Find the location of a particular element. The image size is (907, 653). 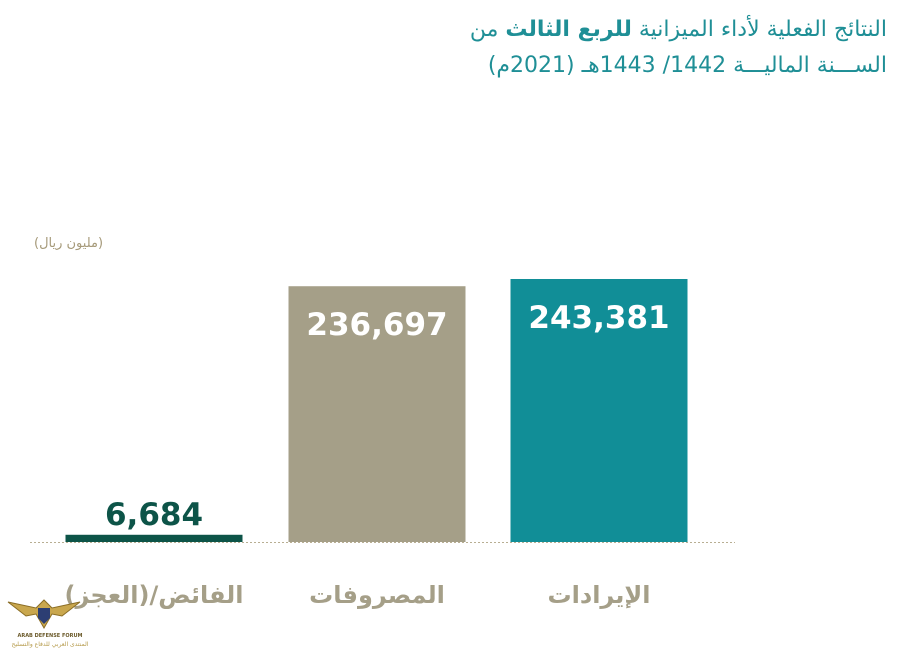

title-line-1-bold: للربع الثالث is located at coordinates (568, 29).